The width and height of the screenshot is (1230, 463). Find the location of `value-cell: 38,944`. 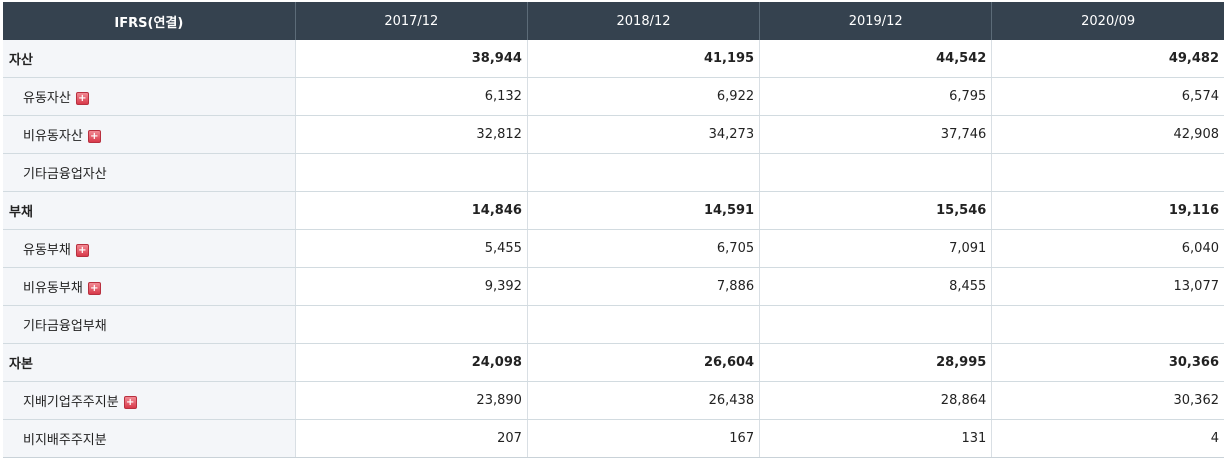

value-cell: 38,944 is located at coordinates (411, 59).